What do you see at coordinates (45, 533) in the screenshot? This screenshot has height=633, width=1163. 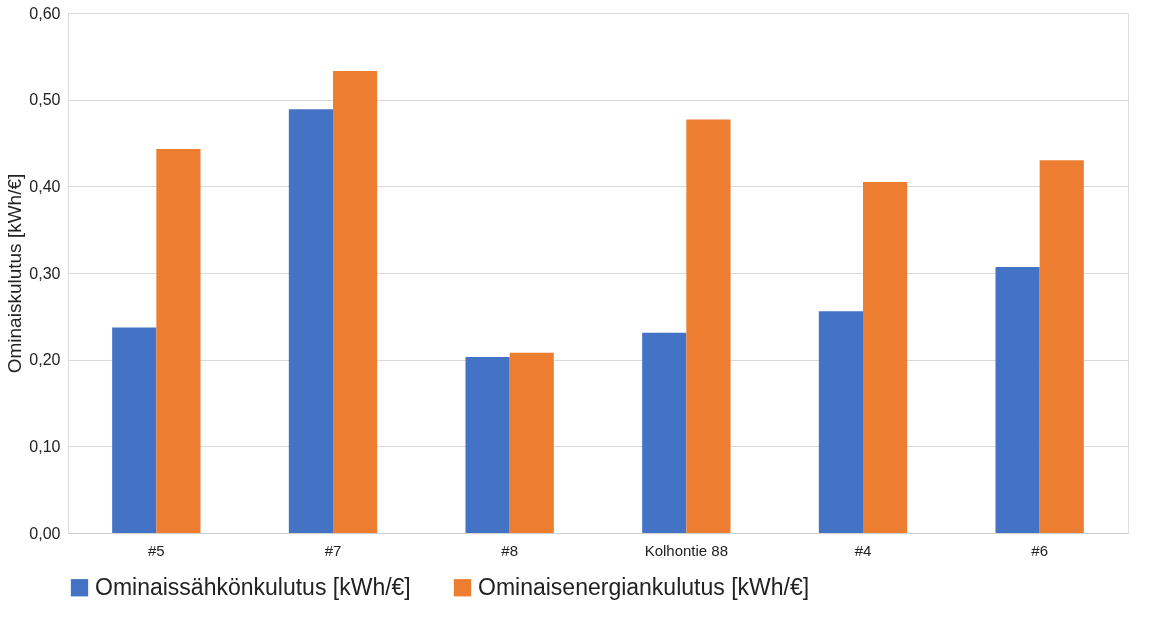 I see `y-tick-label: 0,00` at bounding box center [45, 533].